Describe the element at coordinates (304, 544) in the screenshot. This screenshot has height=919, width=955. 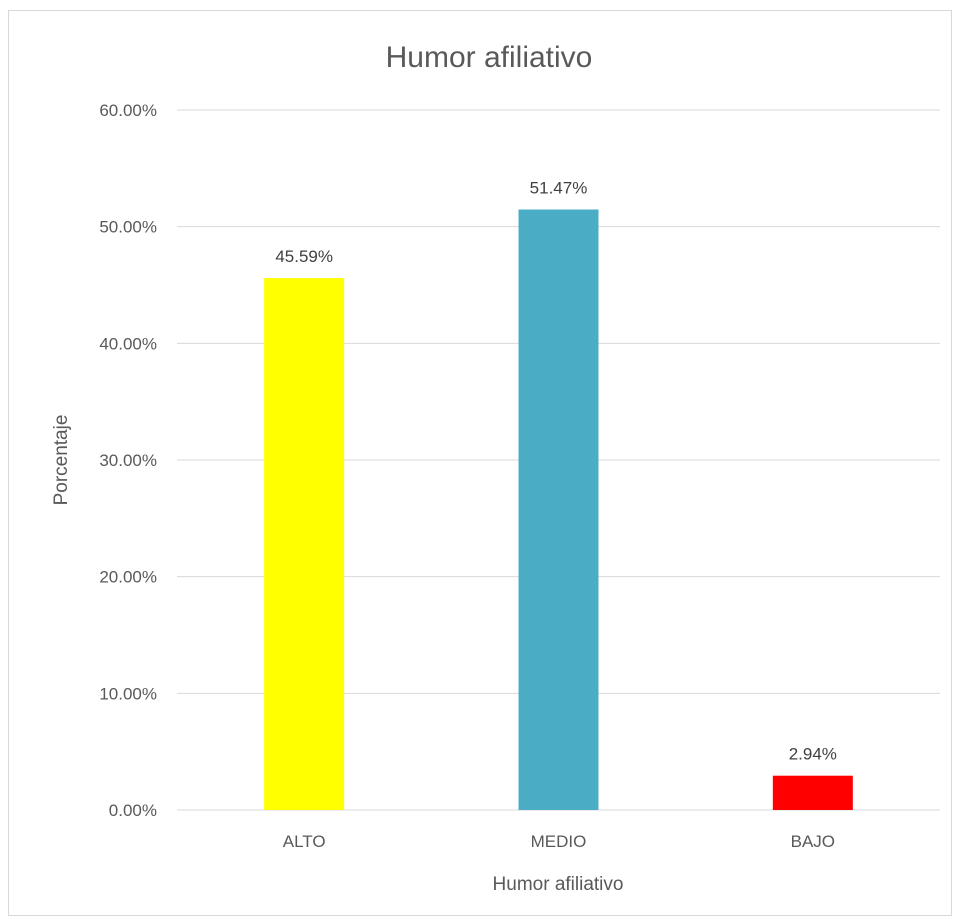
I see `bar-alto` at that location.